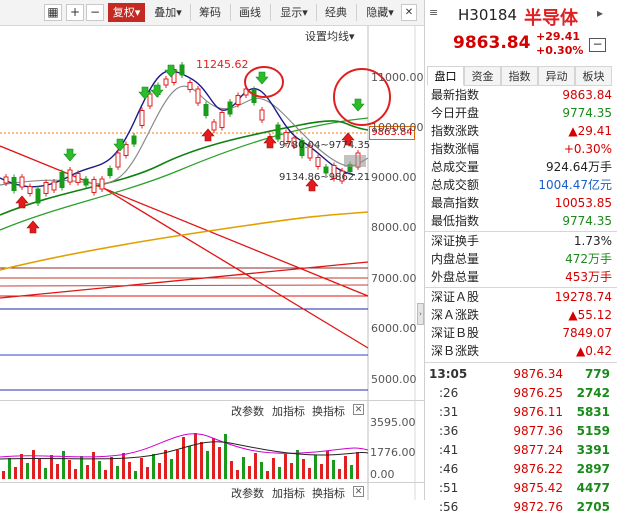  Describe the element at coordinates (492, 43) in the screenshot. I see `index-price: 9863.84` at that location.